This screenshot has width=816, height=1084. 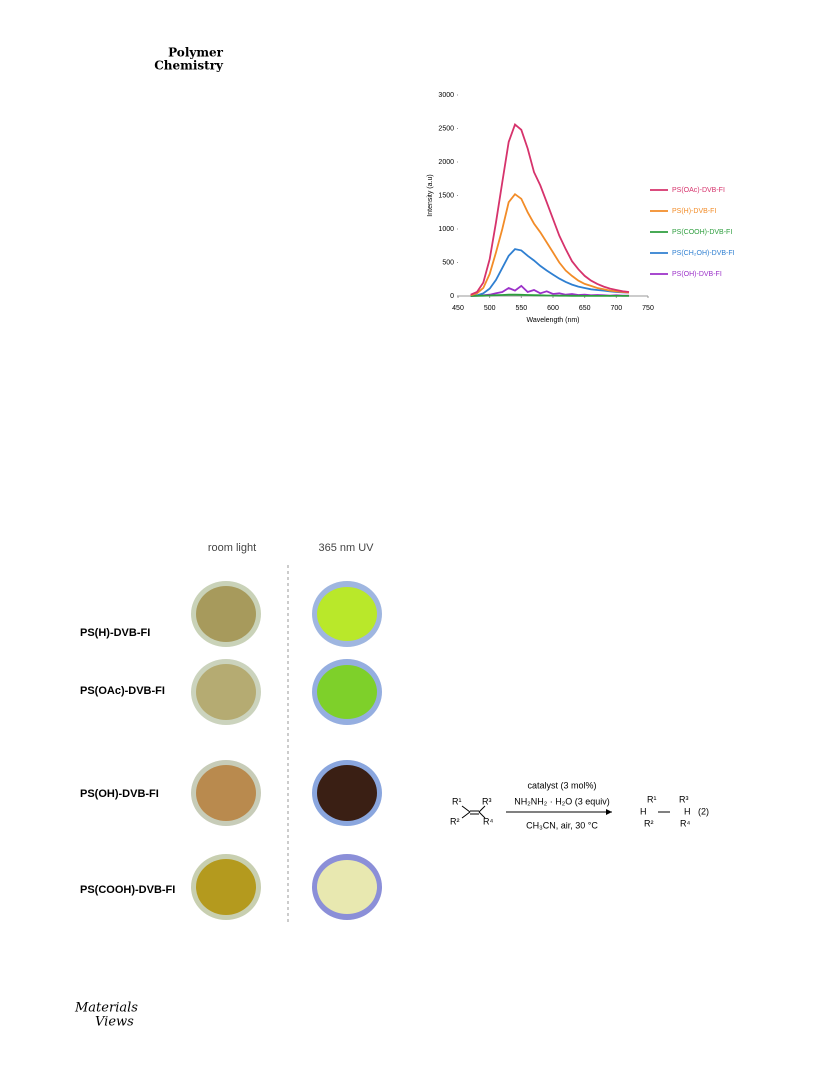 What do you see at coordinates (490, 308) in the screenshot?
I see `x-tick-label: 500` at bounding box center [490, 308].